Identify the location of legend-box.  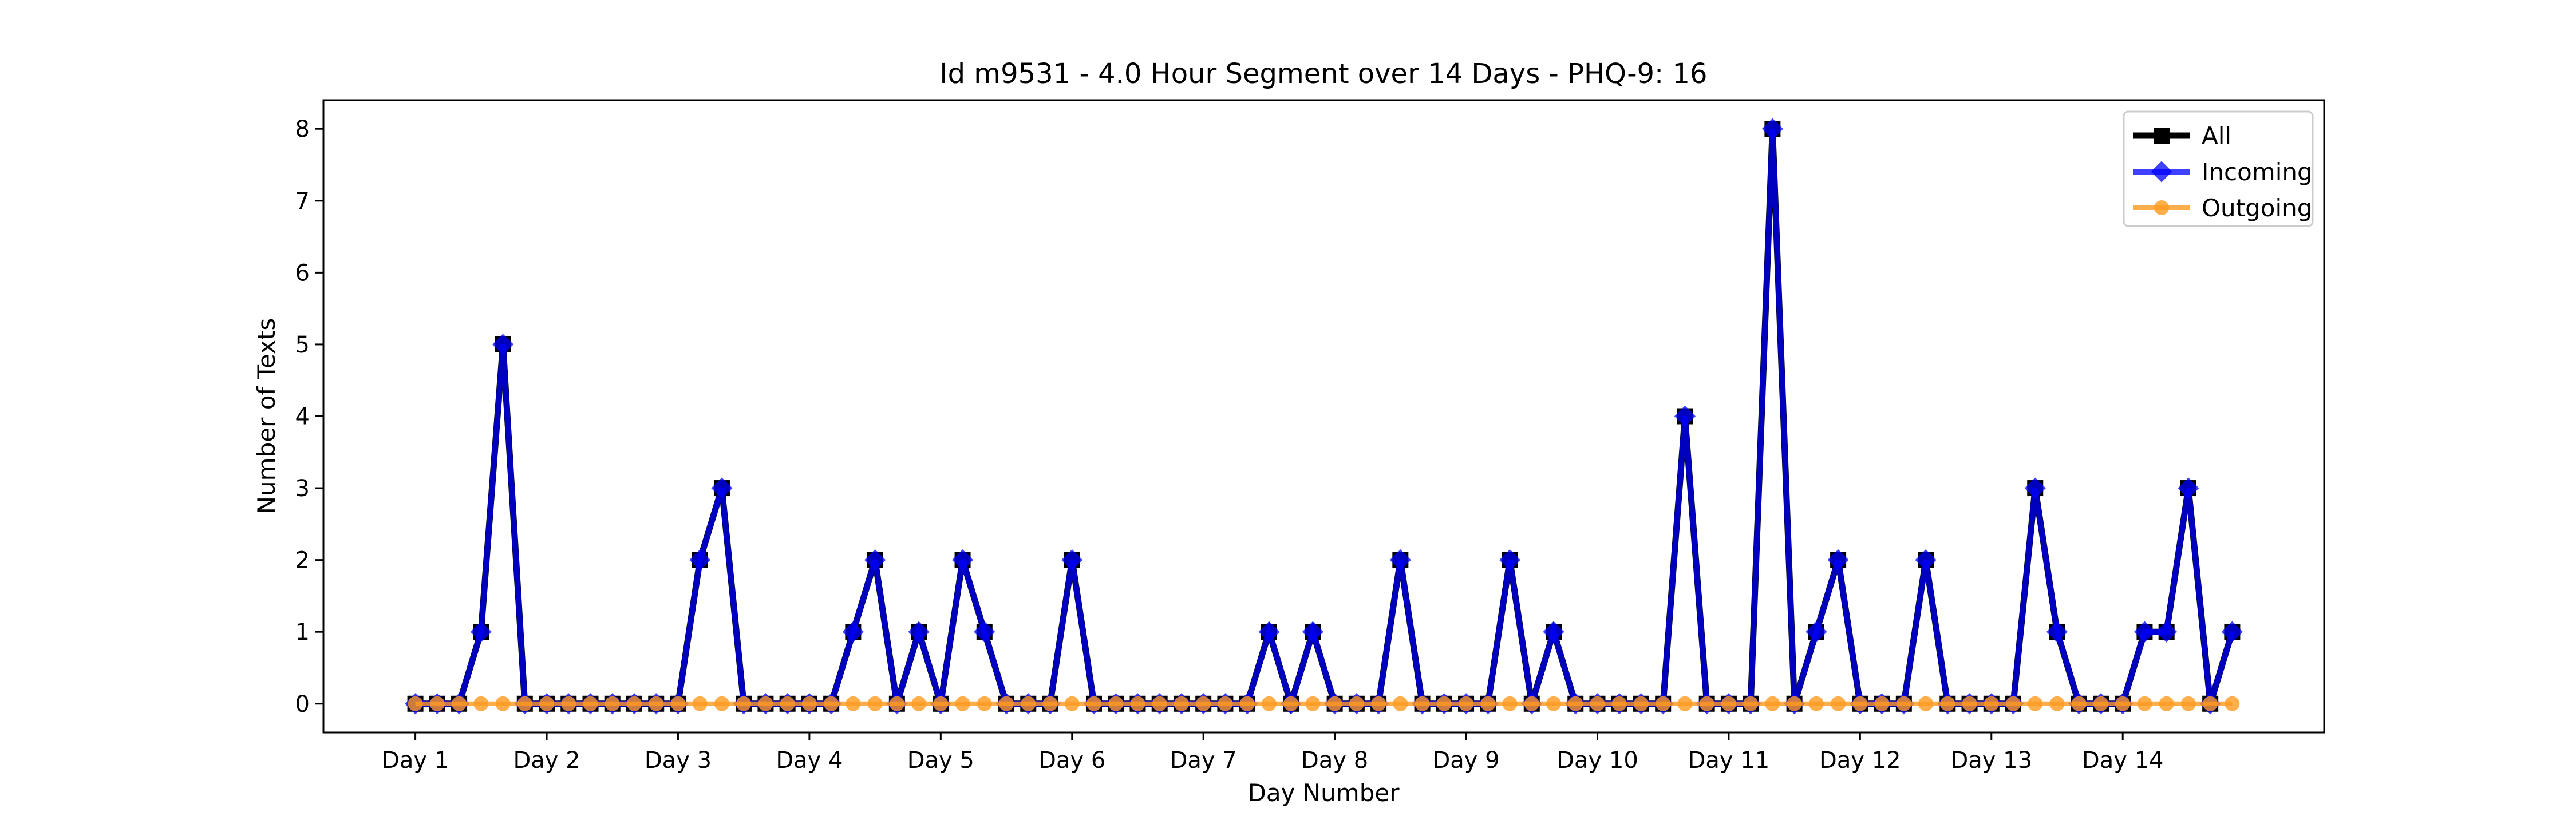
(2218, 168).